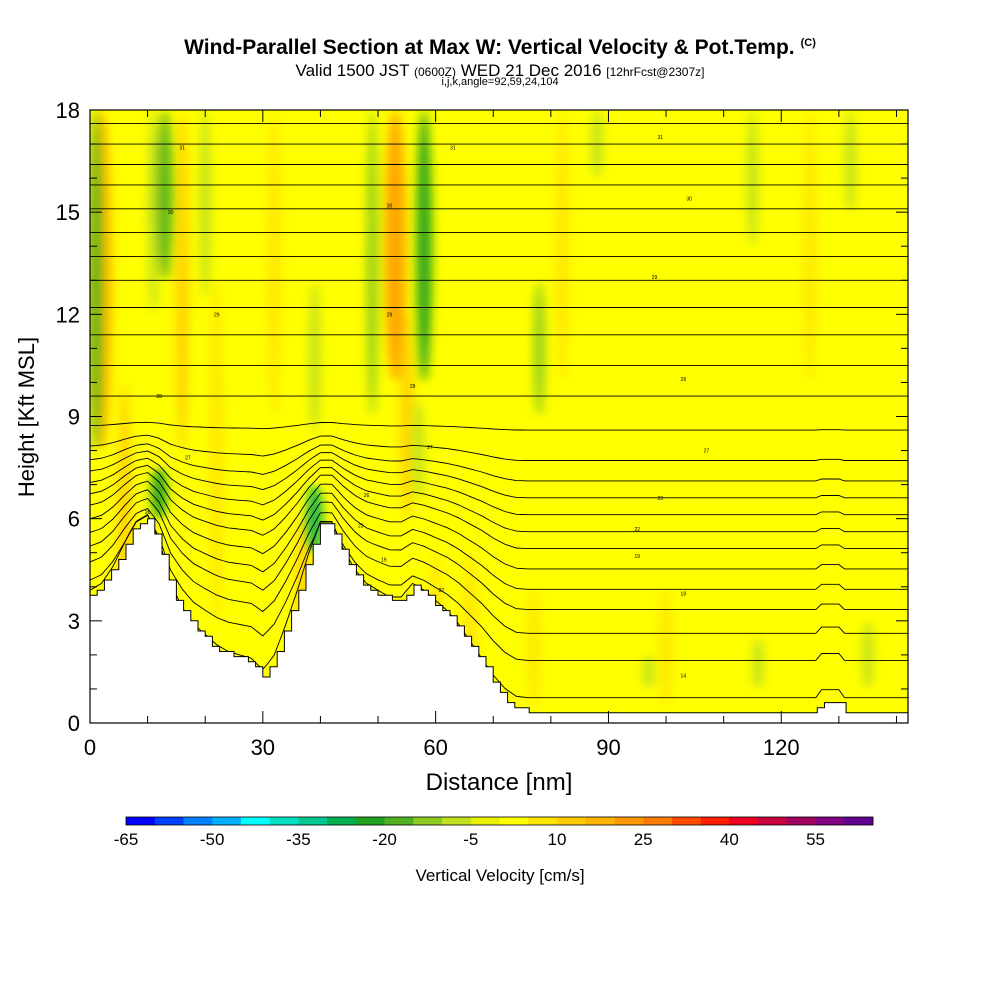  I want to click on colorbar-tick-label: 40, so click(729, 839).